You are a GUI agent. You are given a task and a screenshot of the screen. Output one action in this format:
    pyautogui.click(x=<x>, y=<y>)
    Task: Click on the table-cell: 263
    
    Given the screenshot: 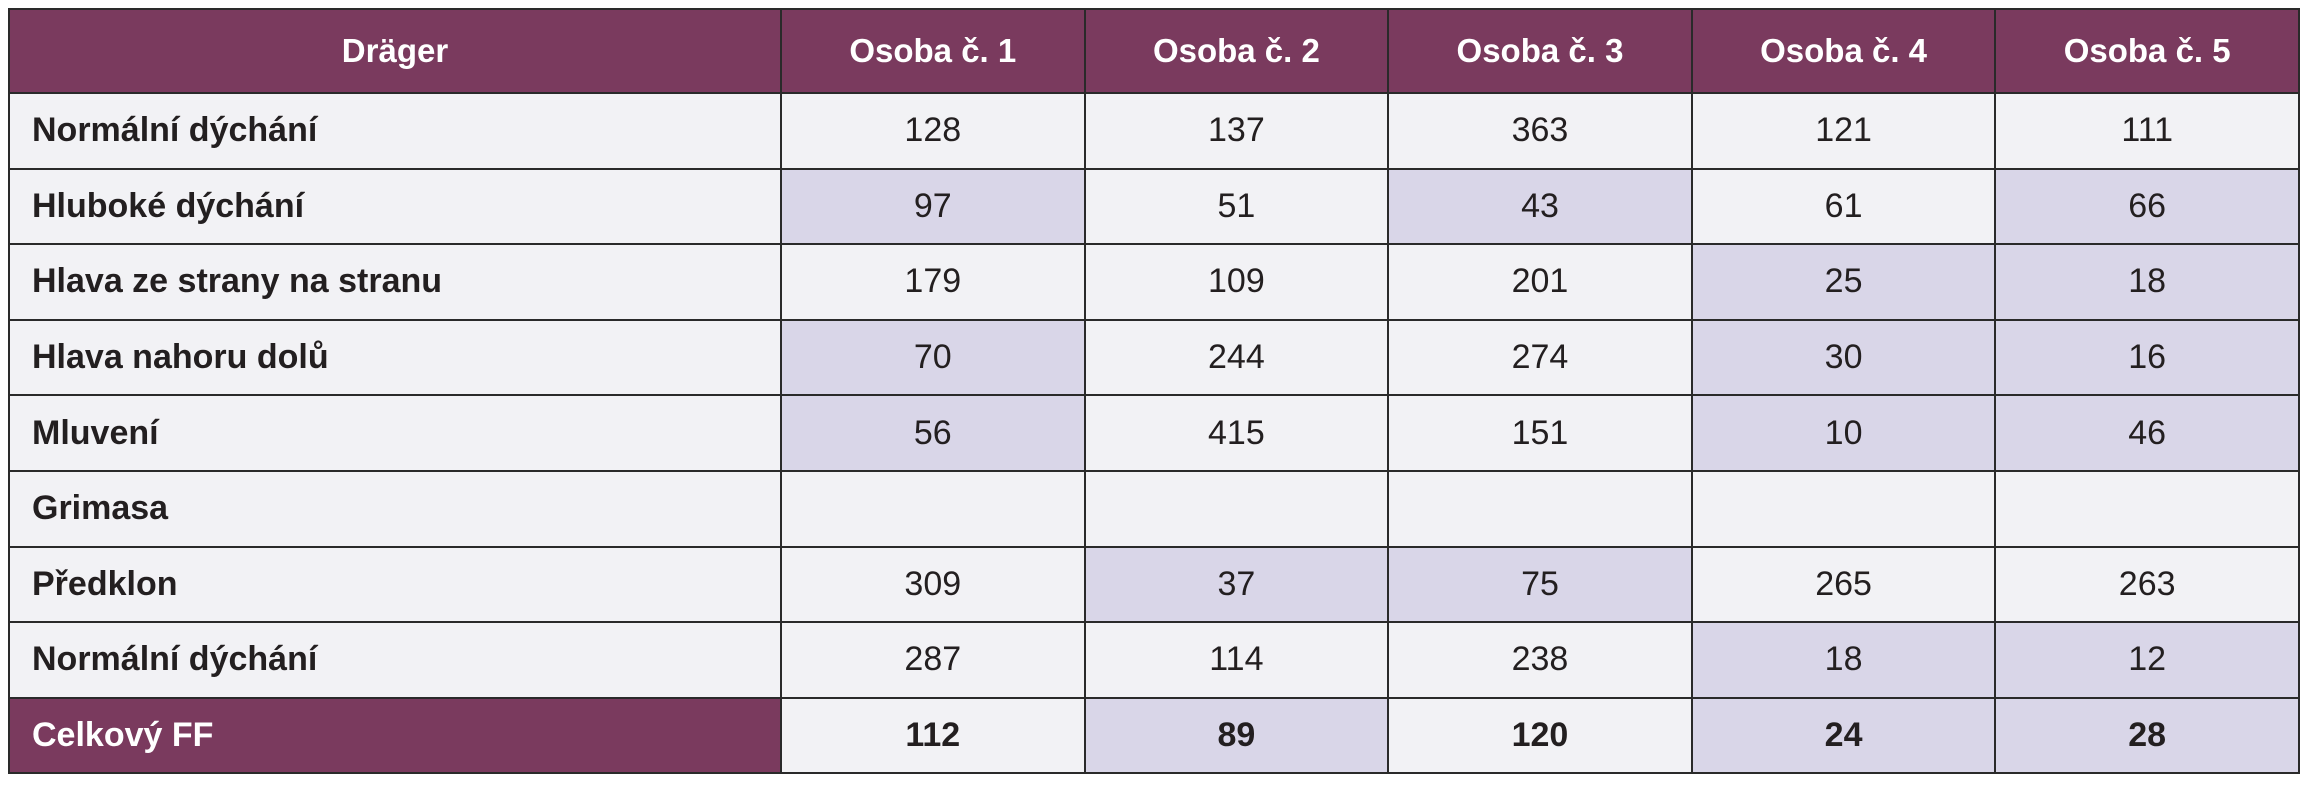 What is the action you would take?
    pyautogui.click(x=2147, y=584)
    